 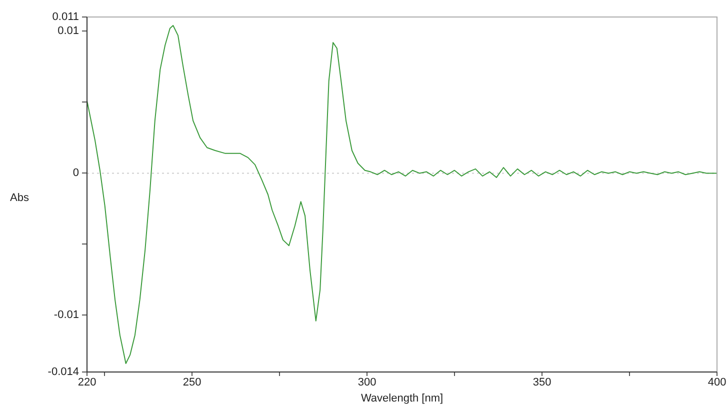 What do you see at coordinates (66, 315) in the screenshot?
I see `y-tick-label: -0.01` at bounding box center [66, 315].